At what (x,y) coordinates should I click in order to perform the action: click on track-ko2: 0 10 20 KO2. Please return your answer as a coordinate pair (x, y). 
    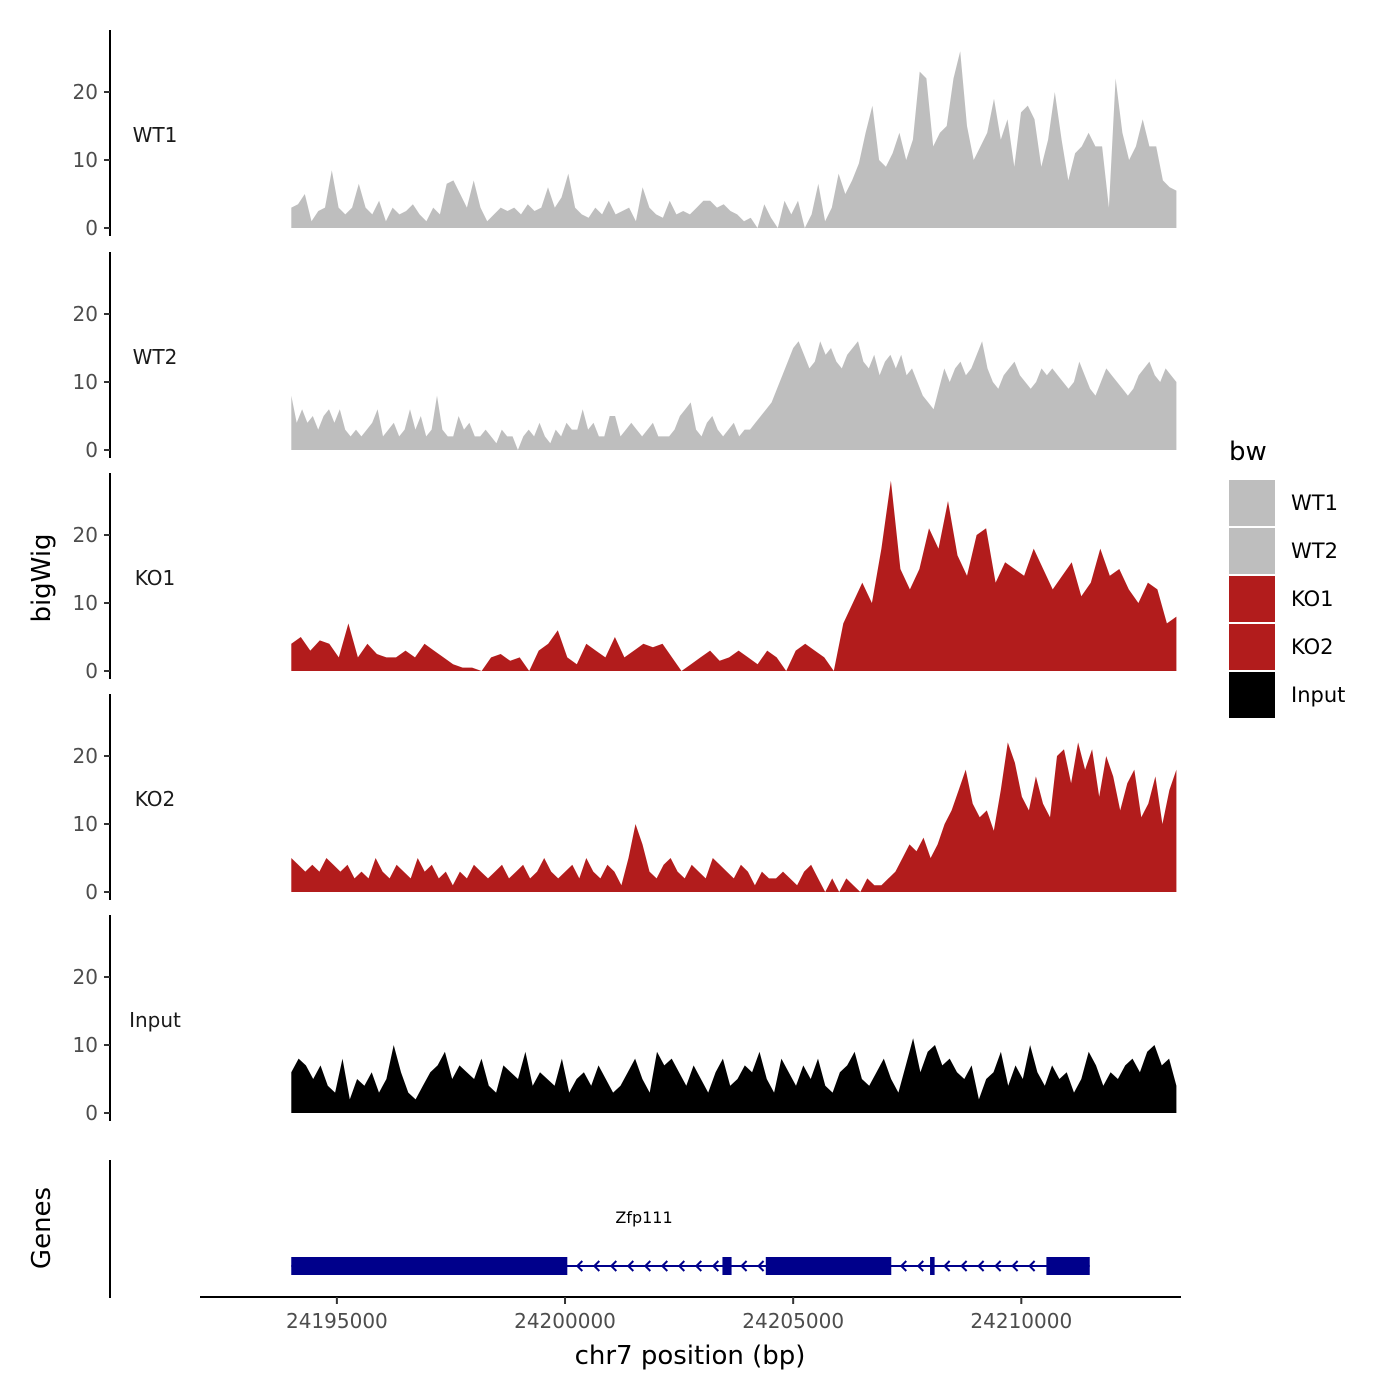
    Looking at the image, I should click on (625, 799).